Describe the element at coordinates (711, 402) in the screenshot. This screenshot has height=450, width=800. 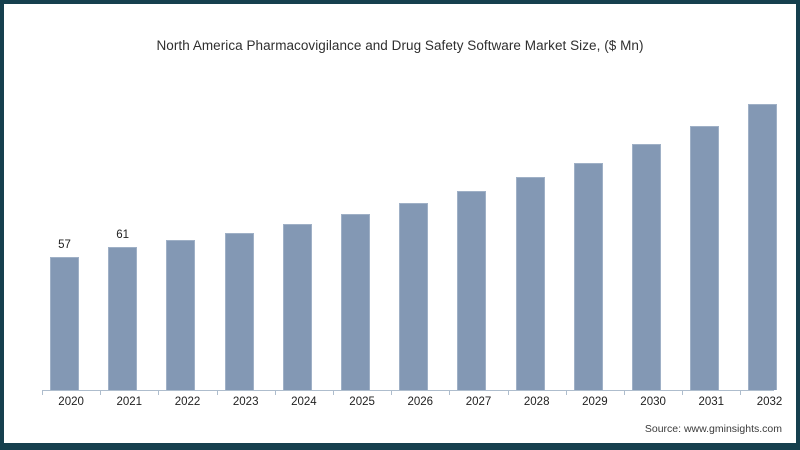
I see `x-axis-label-2031: 2031` at that location.